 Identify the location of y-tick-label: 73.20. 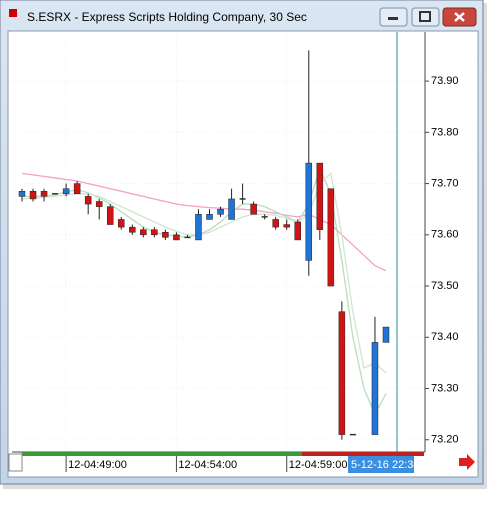
(445, 440).